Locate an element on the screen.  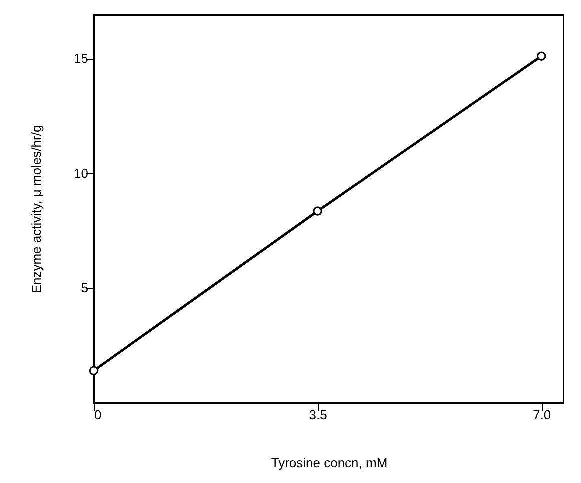
x-tick-label: 7.0 is located at coordinates (542, 415).